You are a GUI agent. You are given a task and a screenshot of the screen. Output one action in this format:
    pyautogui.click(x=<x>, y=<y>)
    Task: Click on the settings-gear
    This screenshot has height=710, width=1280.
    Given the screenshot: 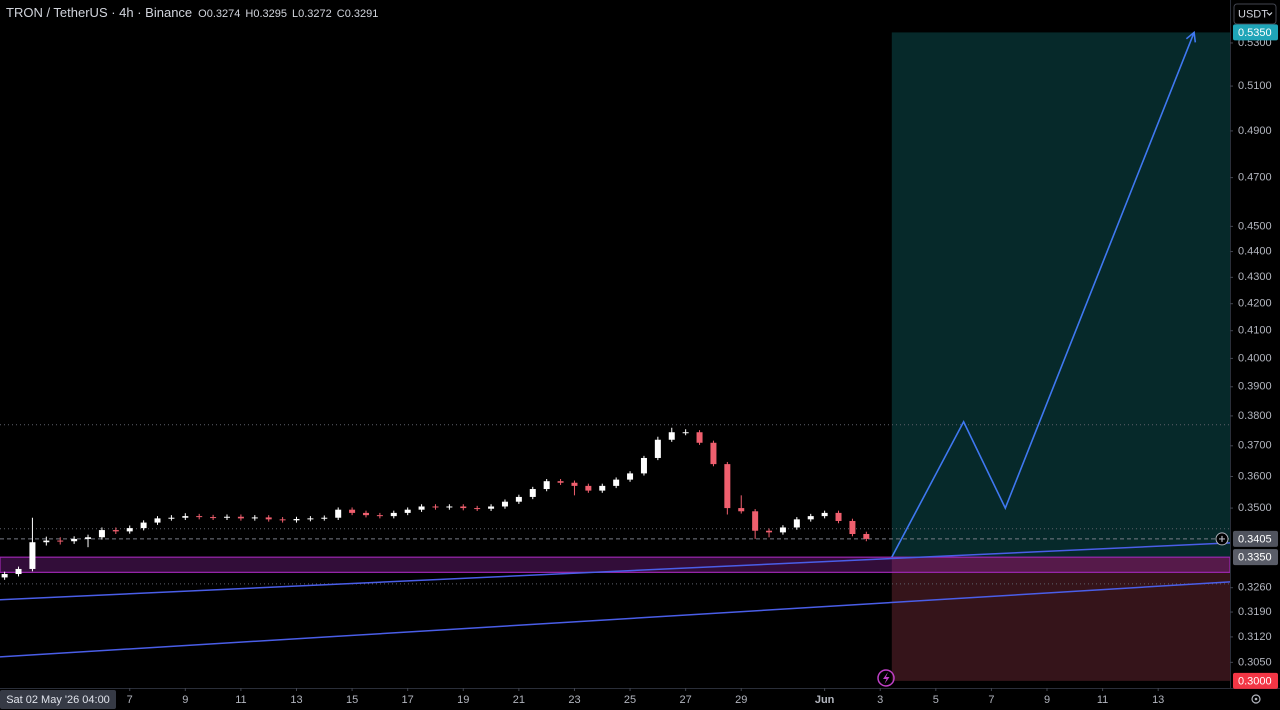 What is the action you would take?
    pyautogui.click(x=1256, y=699)
    